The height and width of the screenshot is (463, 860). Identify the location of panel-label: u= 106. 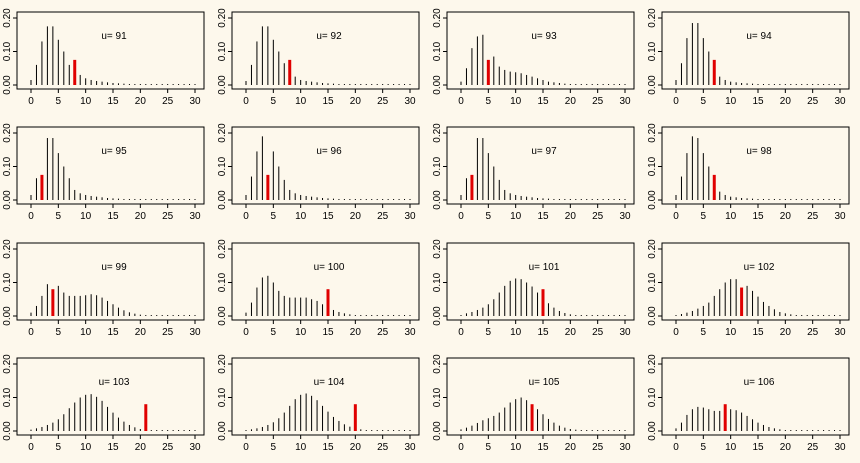
(759, 382).